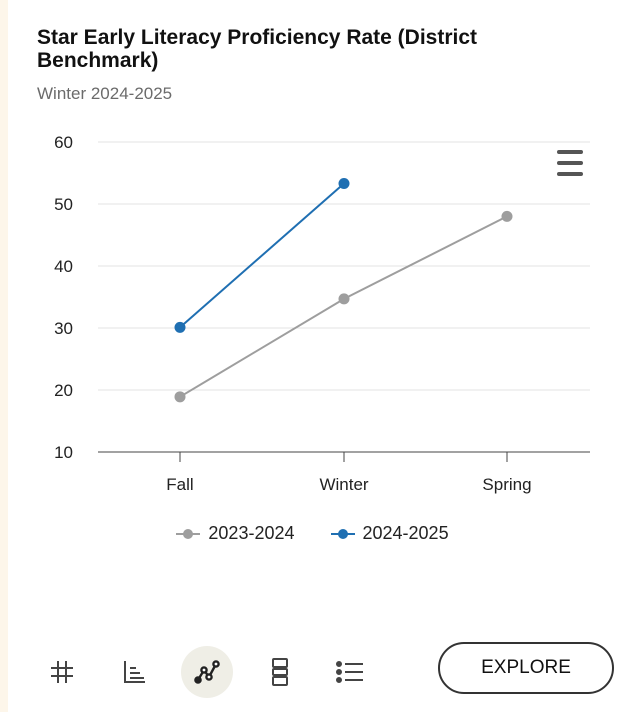 The width and height of the screenshot is (625, 712). What do you see at coordinates (63, 142) in the screenshot?
I see `y-tick-label: 60` at bounding box center [63, 142].